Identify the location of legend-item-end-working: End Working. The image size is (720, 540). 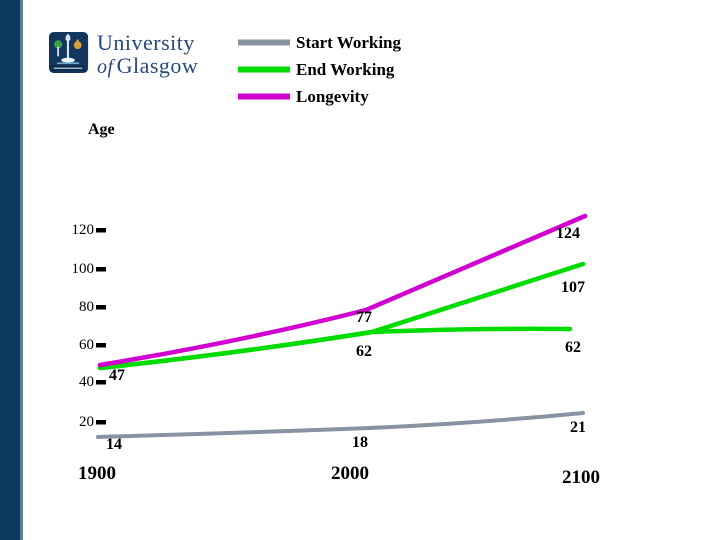
(319, 69).